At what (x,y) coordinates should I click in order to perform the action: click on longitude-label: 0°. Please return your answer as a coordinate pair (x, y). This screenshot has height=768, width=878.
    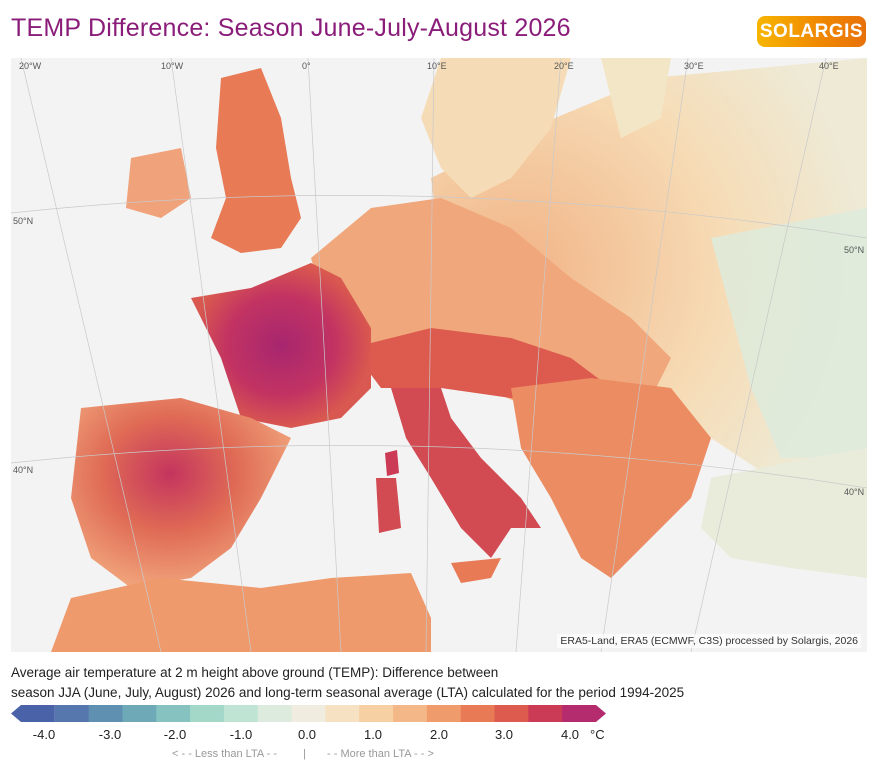
    Looking at the image, I should click on (306, 66).